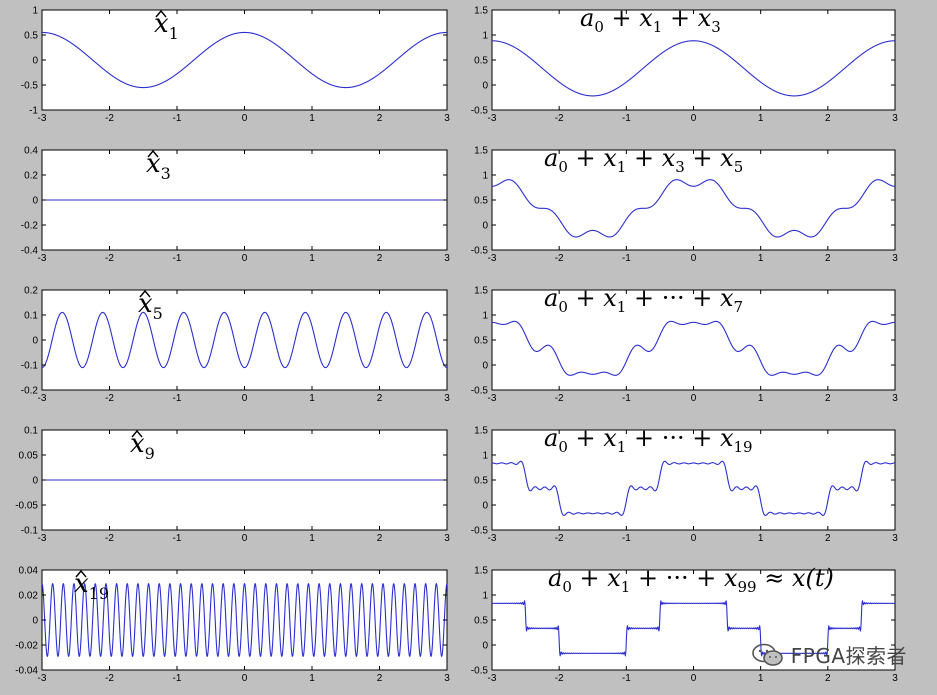  I want to click on y-tick-label: -0.2, so click(30, 391).